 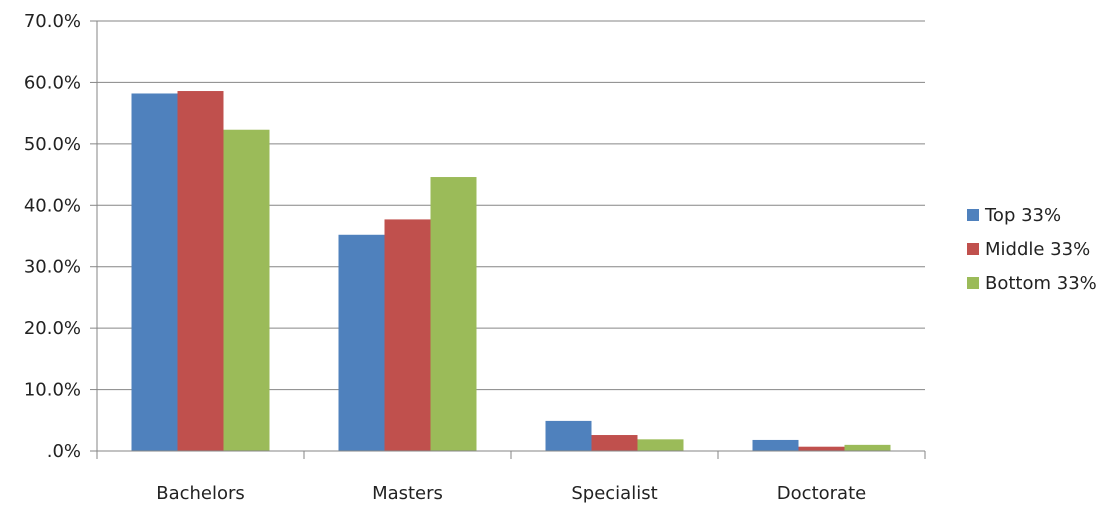 What do you see at coordinates (52, 205) in the screenshot?
I see `y-tick-label: 40.0%` at bounding box center [52, 205].